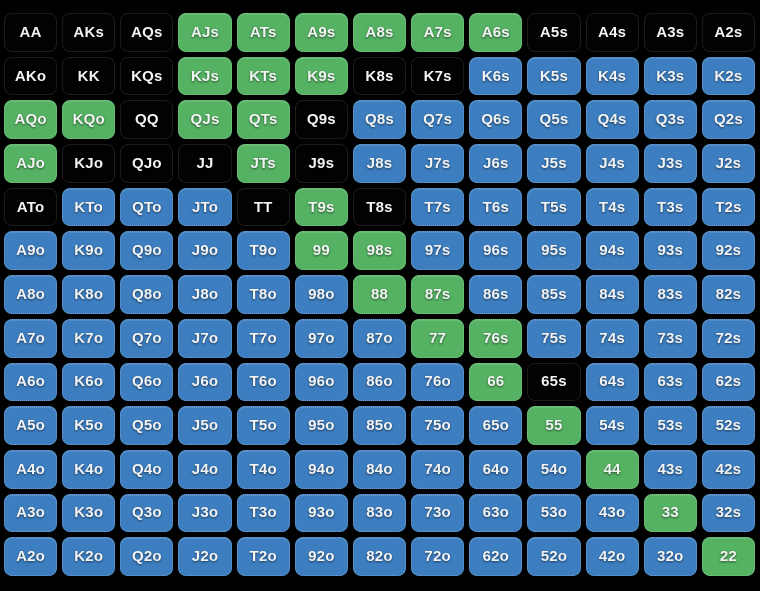 The height and width of the screenshot is (591, 760). What do you see at coordinates (379, 163) in the screenshot?
I see `hand-cell-J8s: J8s` at bounding box center [379, 163].